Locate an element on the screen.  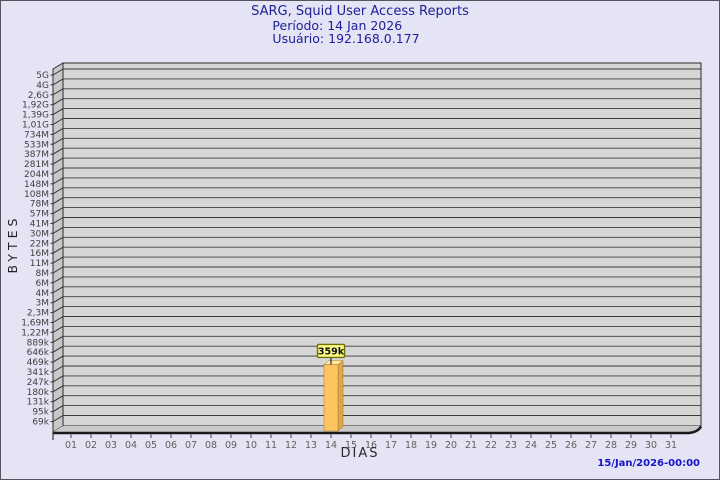
y-tick-label: 1,22M is located at coordinates (35, 333).